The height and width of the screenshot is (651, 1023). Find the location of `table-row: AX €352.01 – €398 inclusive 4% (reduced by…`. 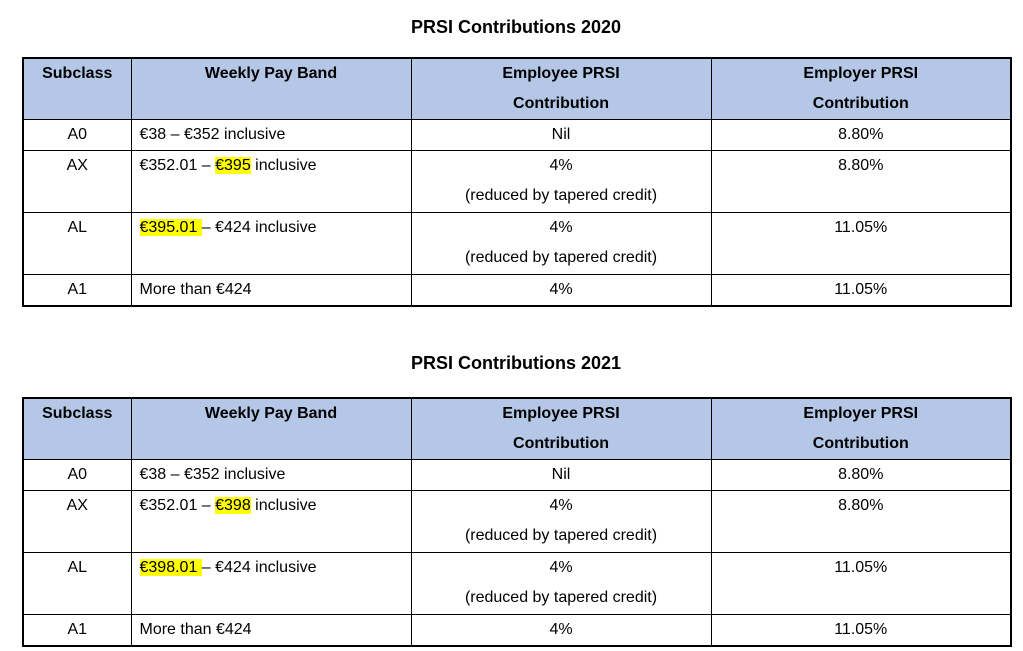

table-row: AX €352.01 – €398 inclusive 4% (reduced by… is located at coordinates (517, 521).